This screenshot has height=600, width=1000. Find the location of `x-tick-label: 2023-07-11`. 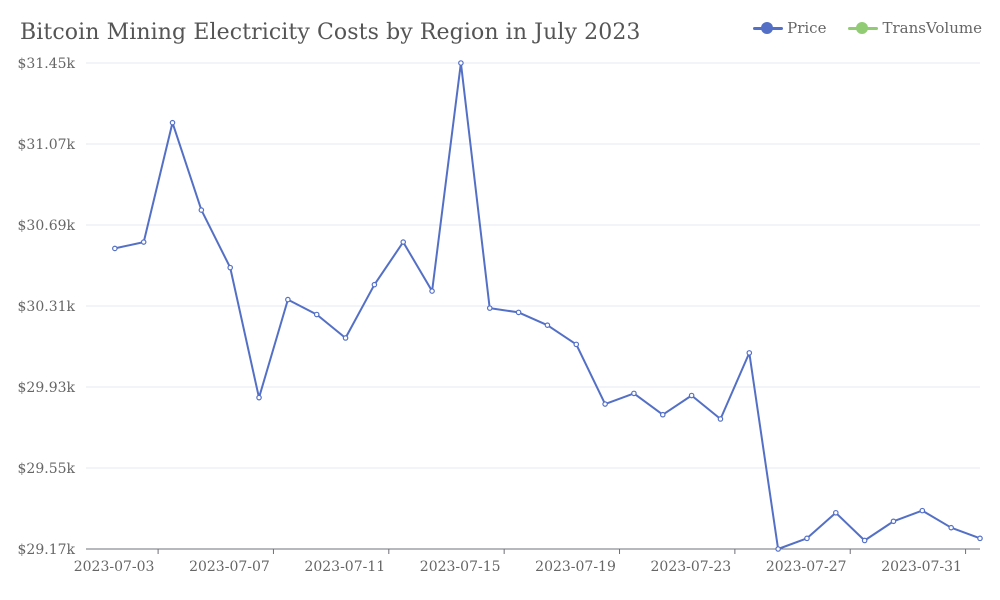

x-tick-label: 2023-07-11 is located at coordinates (344, 567).